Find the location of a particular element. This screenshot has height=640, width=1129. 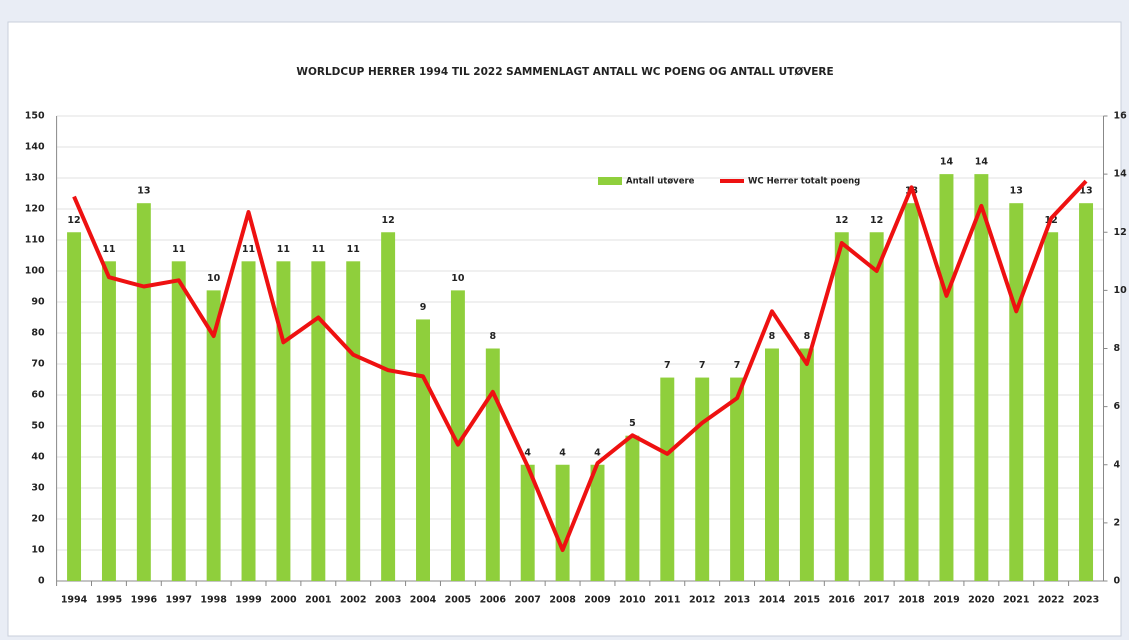

x-tick-label: 2008 is located at coordinates (562, 600).